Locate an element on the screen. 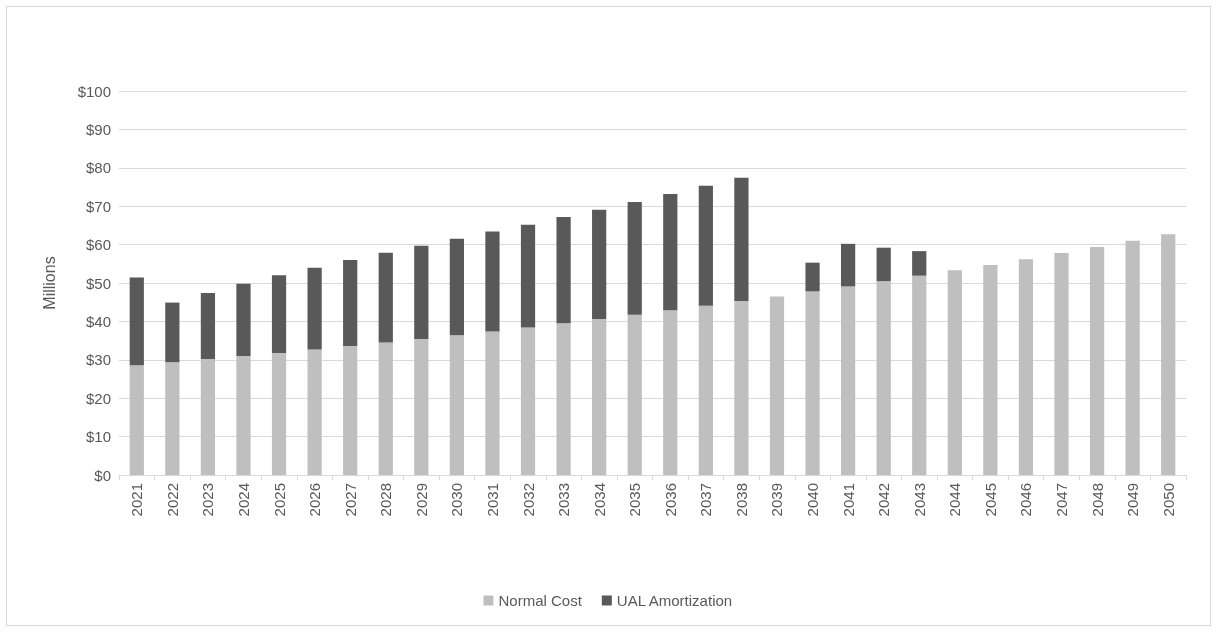 This screenshot has width=1217, height=632. y-tick-label: $100 is located at coordinates (94, 91).